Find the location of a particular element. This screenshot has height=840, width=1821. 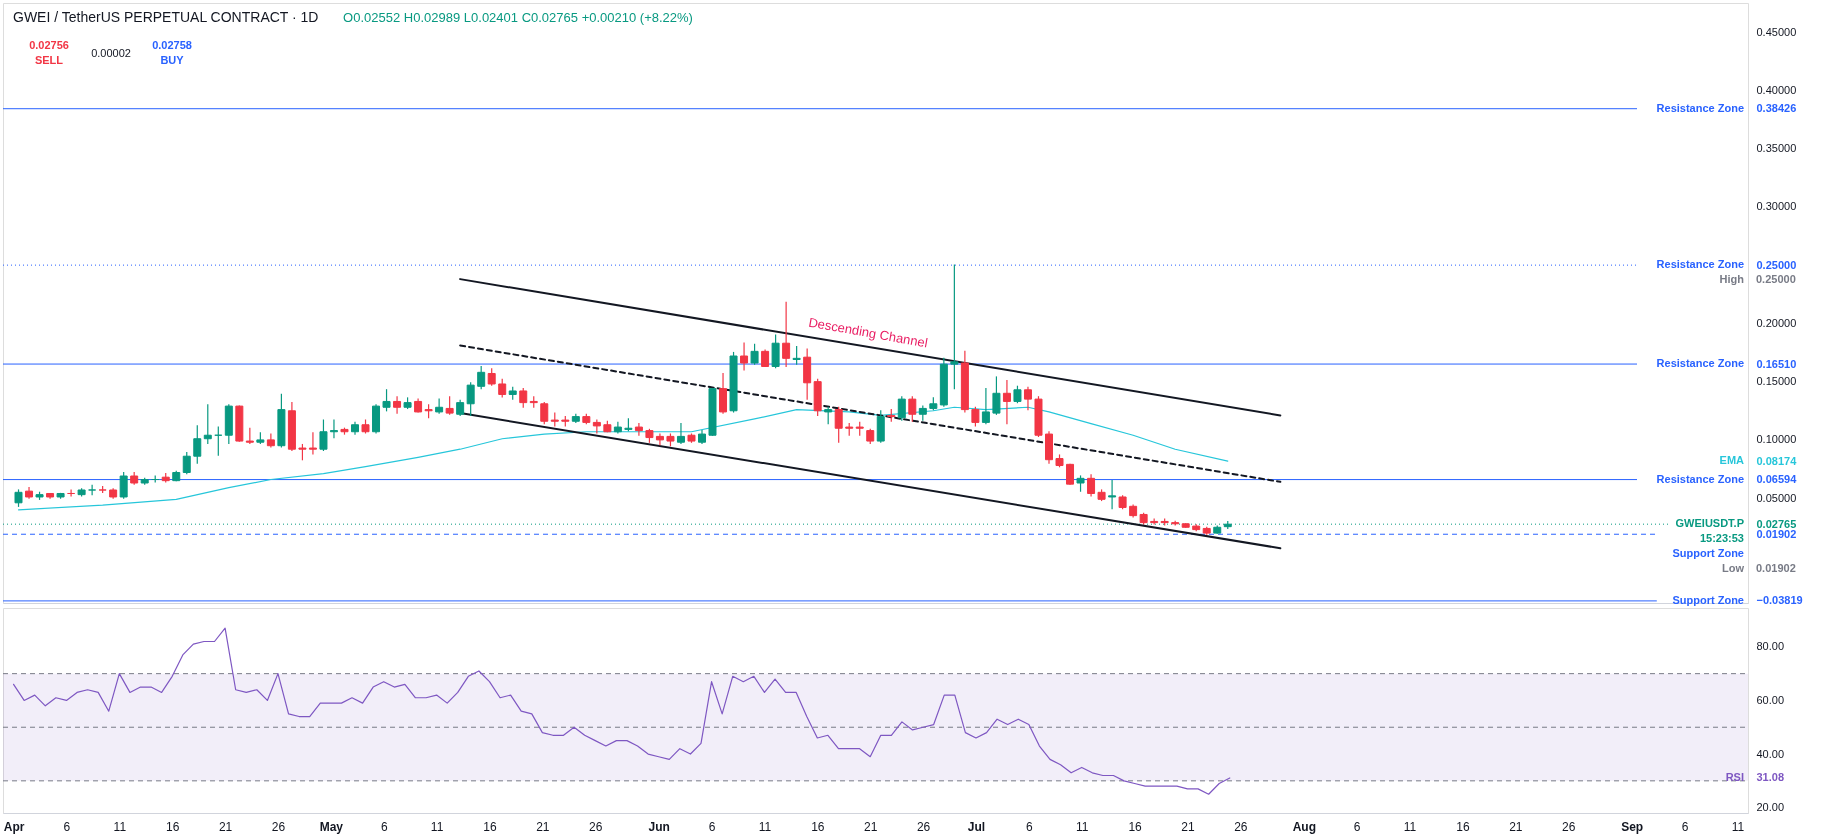

y-tick-label: 0.25000 is located at coordinates (1776, 264).